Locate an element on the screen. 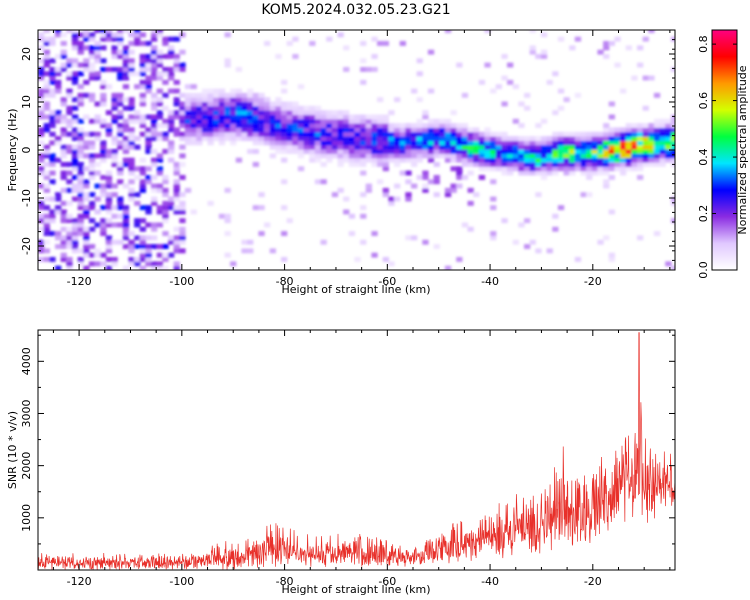  y-tick-label: 20 is located at coordinates (26, 54).